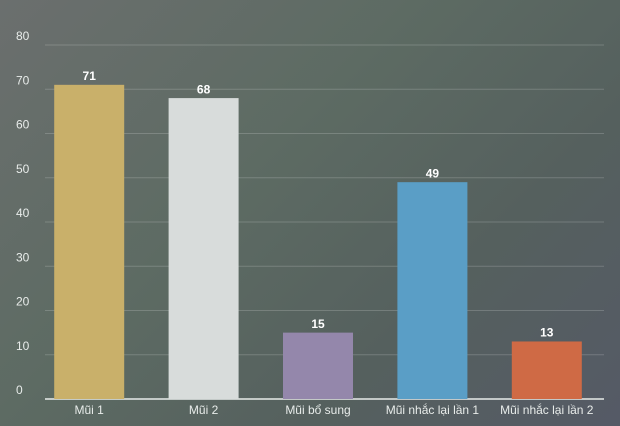  What do you see at coordinates (547, 409) in the screenshot?
I see `x-tick-label: Mũi nhắc lại lần 2` at bounding box center [547, 409].